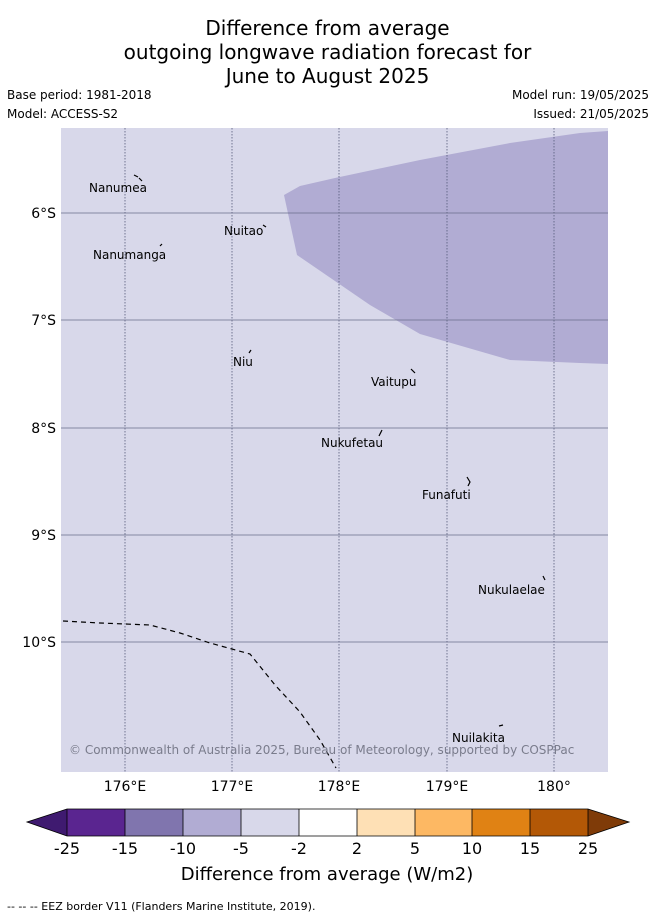 This screenshot has height=919, width=655. Describe the element at coordinates (243, 362) in the screenshot. I see `island-label-niu: Niu` at that location.